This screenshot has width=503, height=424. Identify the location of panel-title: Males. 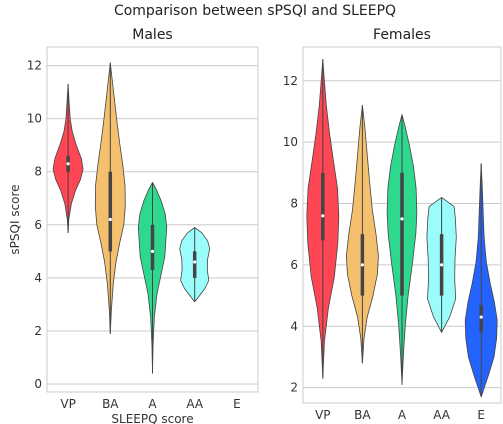
(152, 35).